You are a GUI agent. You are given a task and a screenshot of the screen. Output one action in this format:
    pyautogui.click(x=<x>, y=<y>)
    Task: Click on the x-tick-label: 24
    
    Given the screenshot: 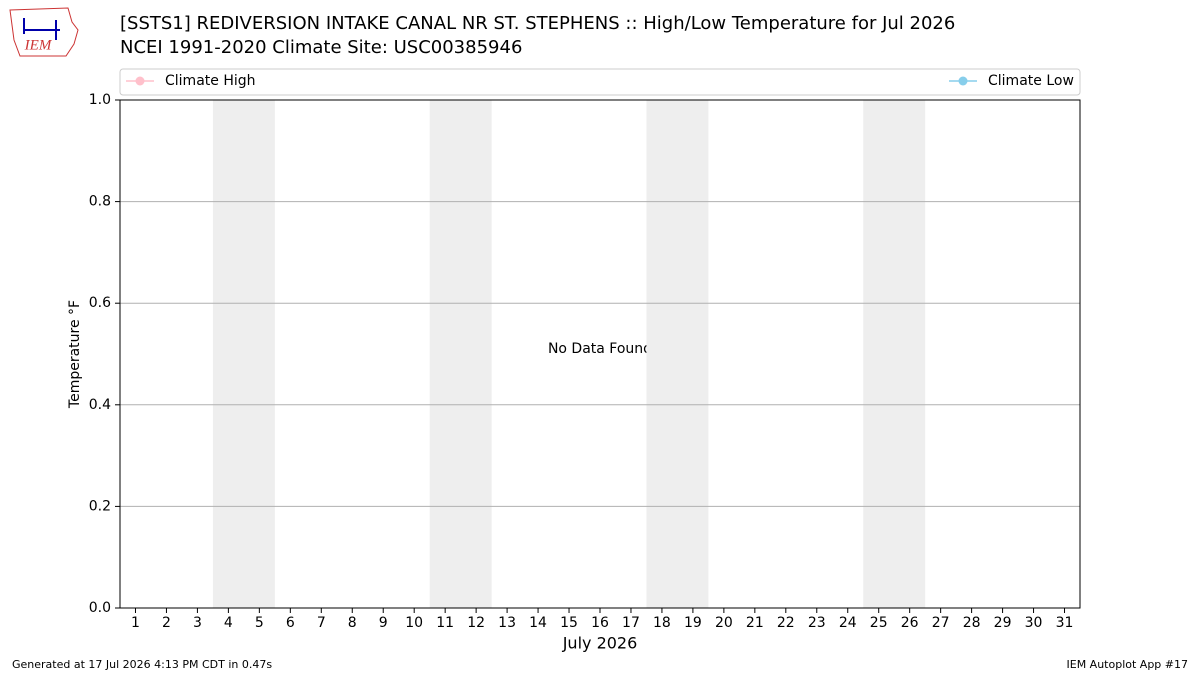 What is the action you would take?
    pyautogui.click(x=848, y=623)
    